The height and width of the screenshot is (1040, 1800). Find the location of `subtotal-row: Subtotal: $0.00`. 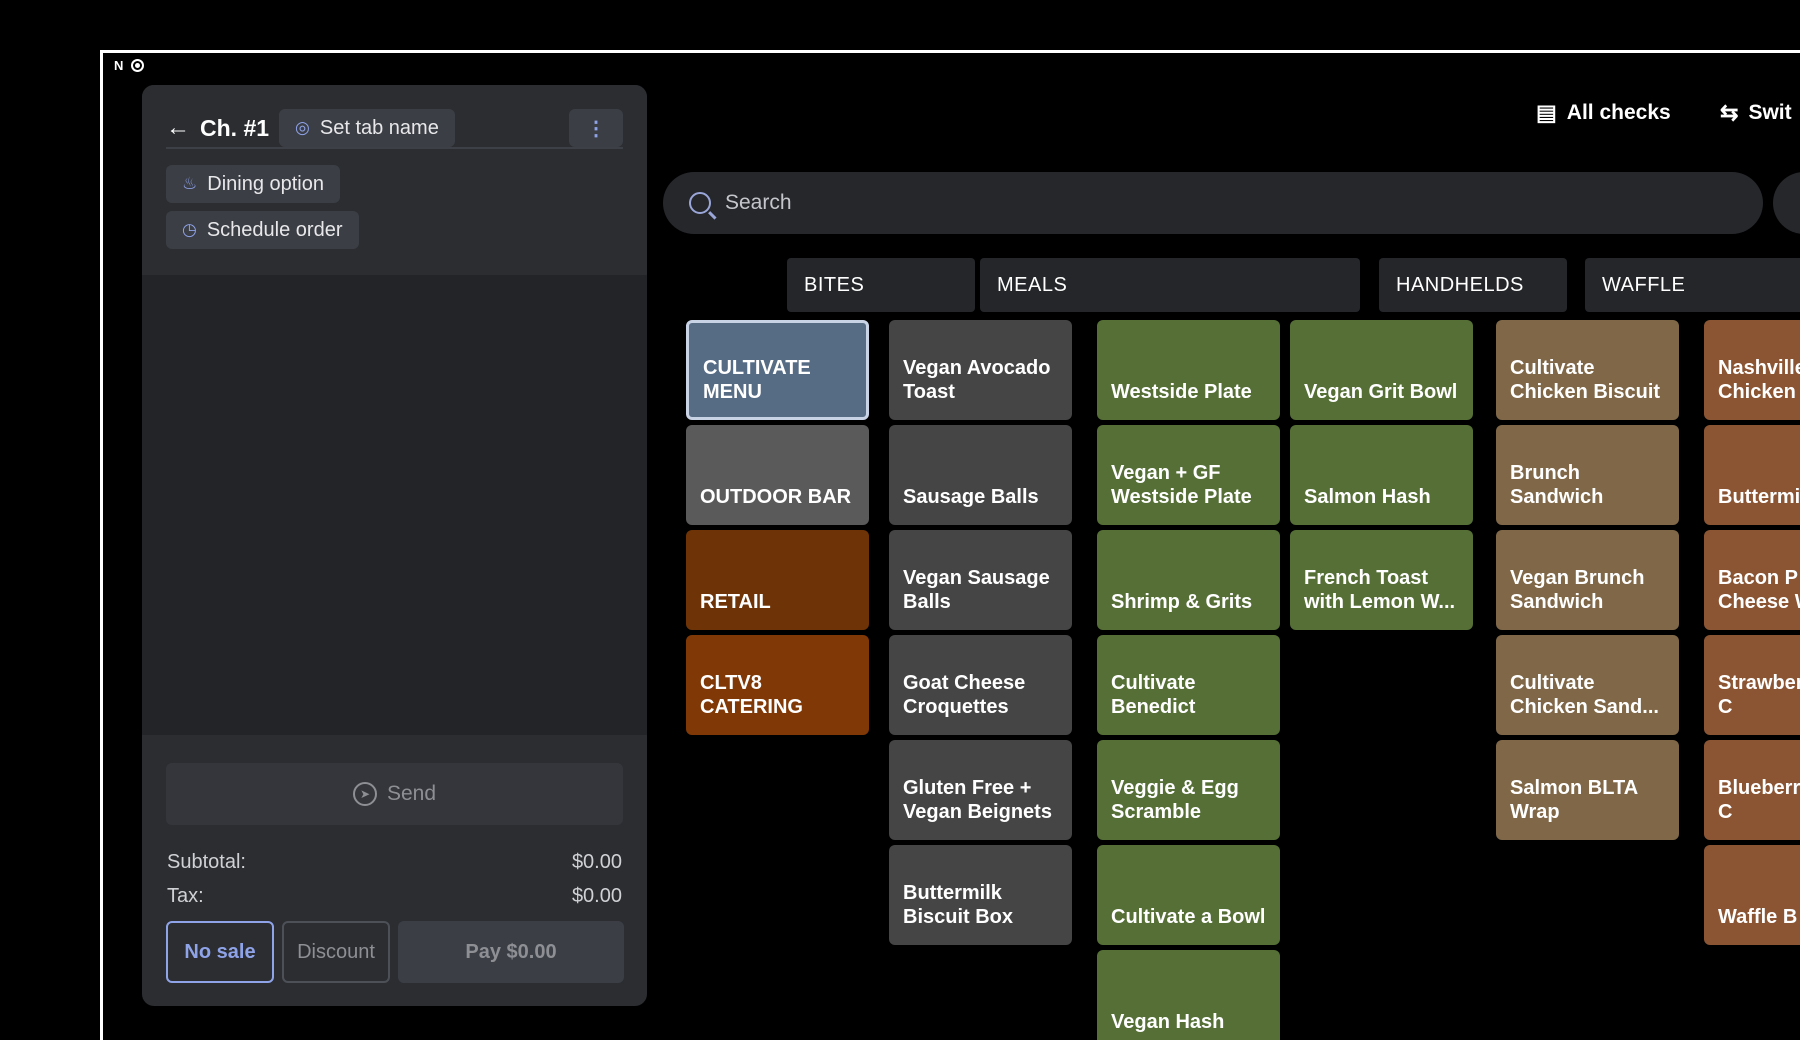

subtotal-row: Subtotal: $0.00 is located at coordinates (394, 862).